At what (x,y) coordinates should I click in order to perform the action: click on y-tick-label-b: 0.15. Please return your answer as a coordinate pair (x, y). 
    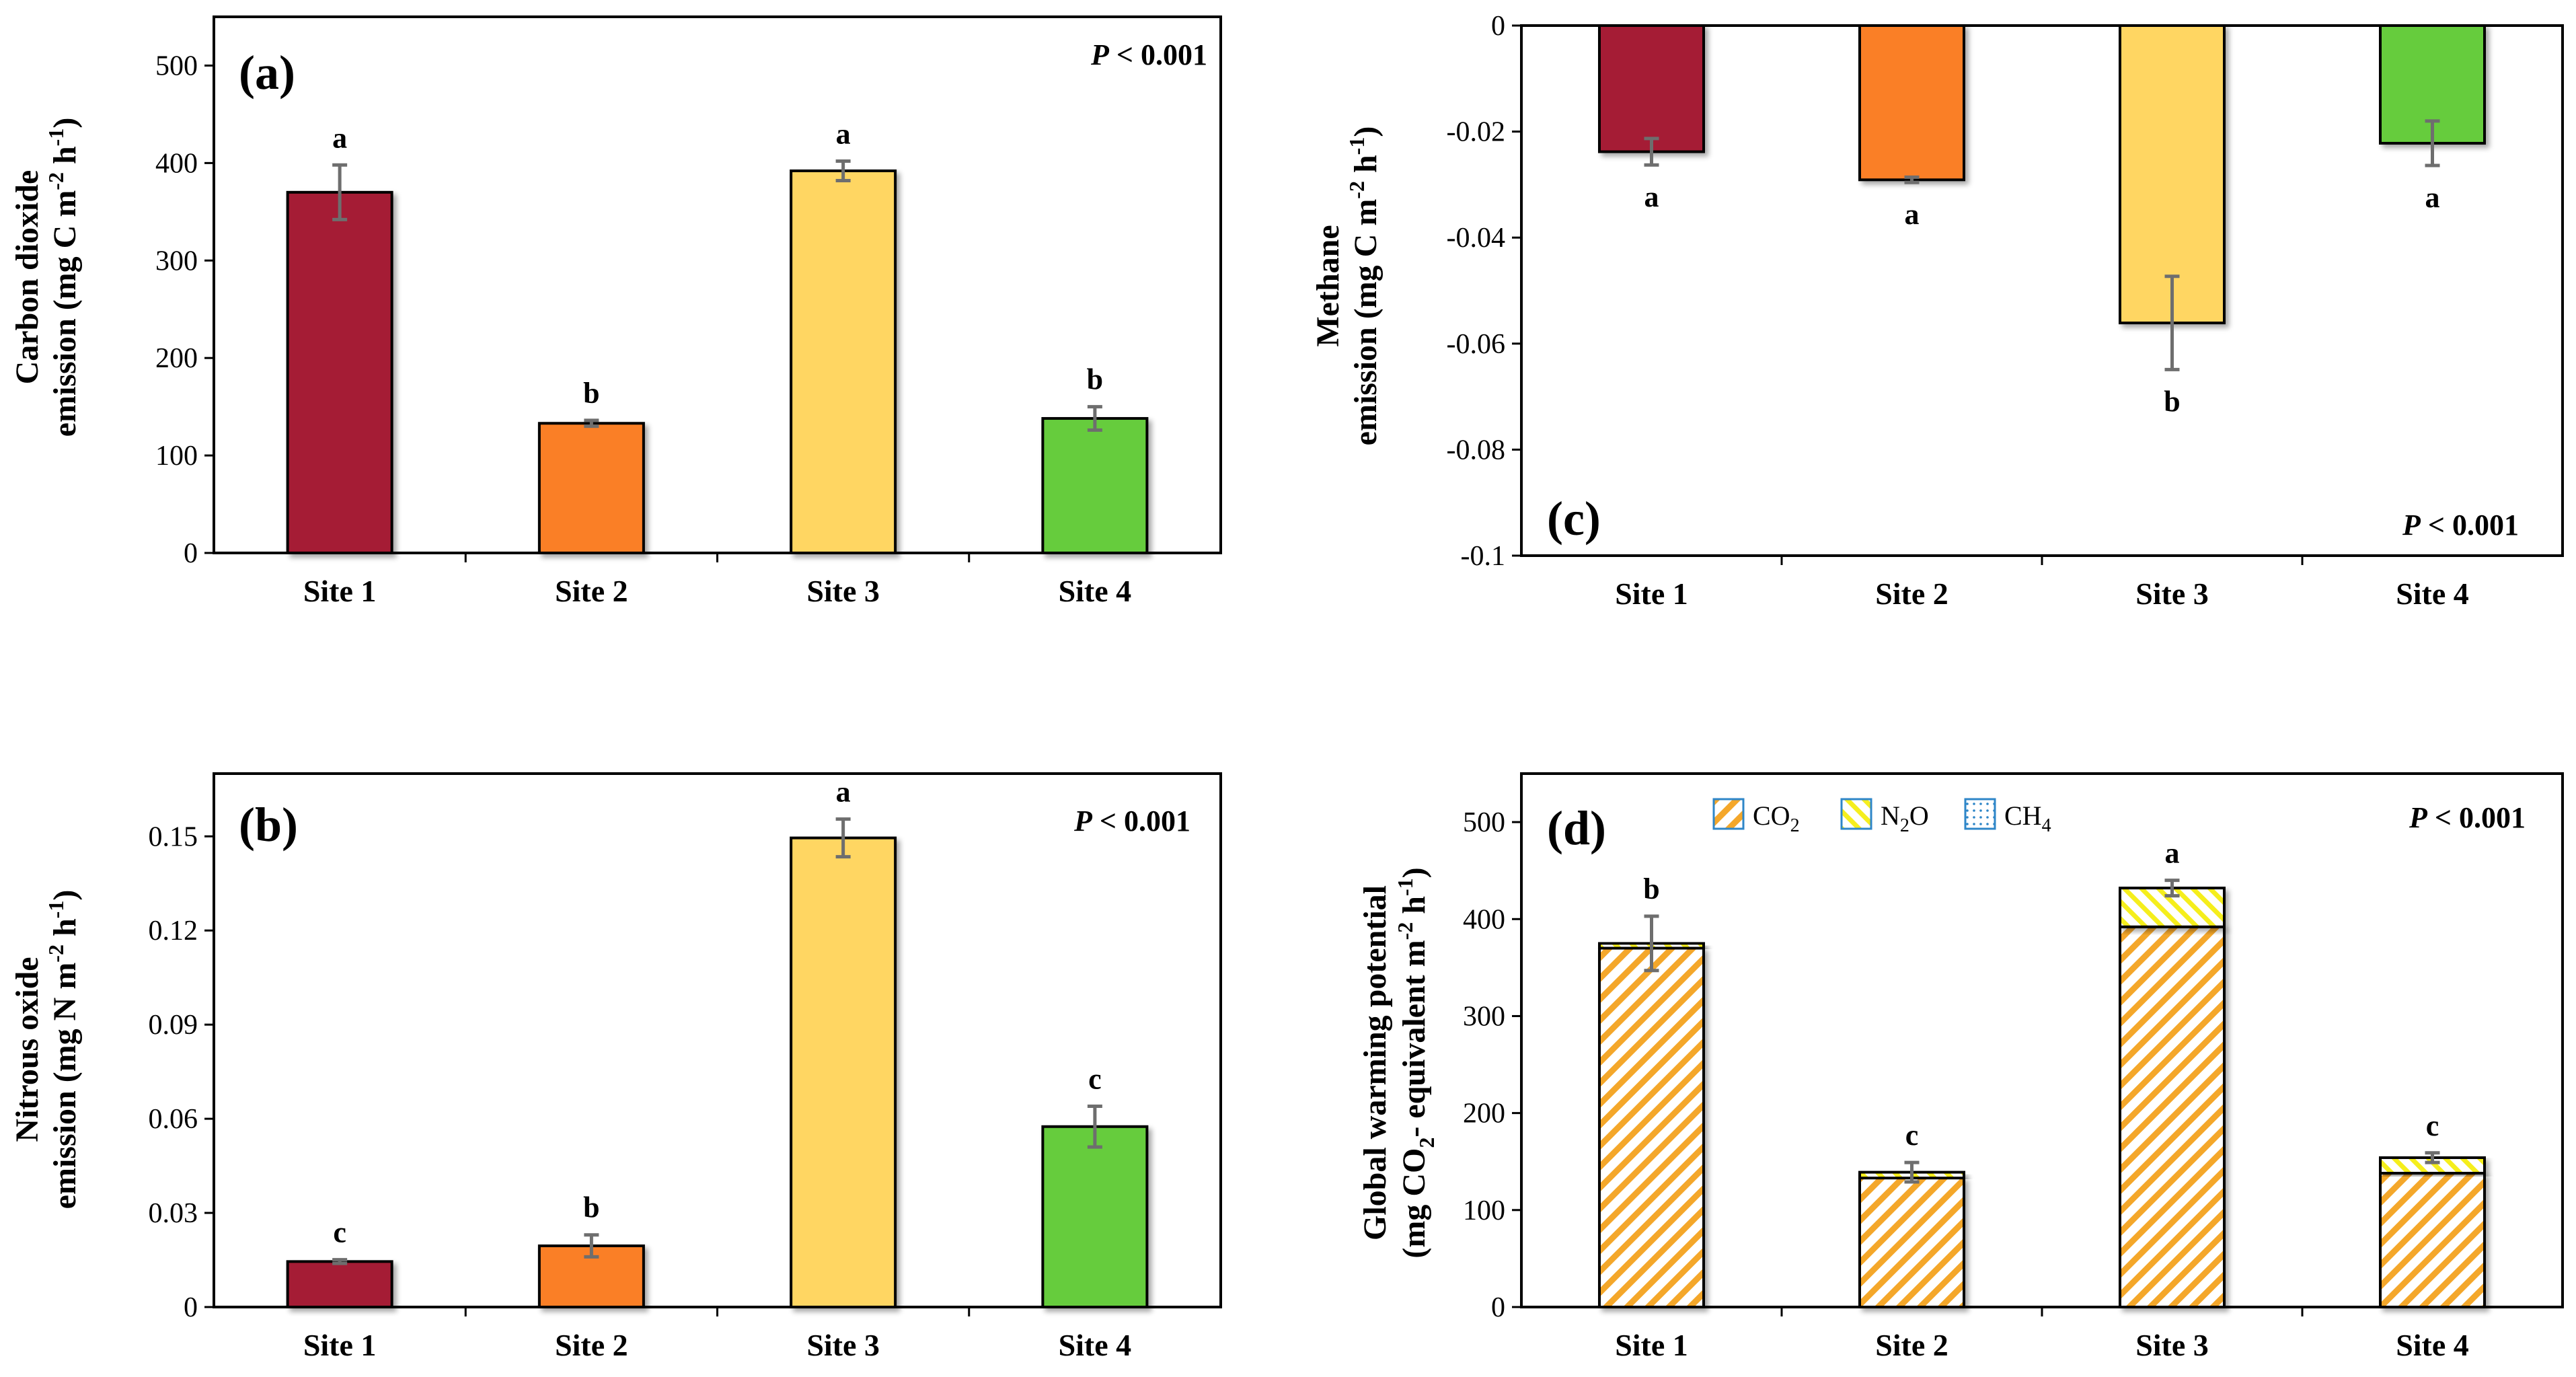
    Looking at the image, I should click on (173, 837).